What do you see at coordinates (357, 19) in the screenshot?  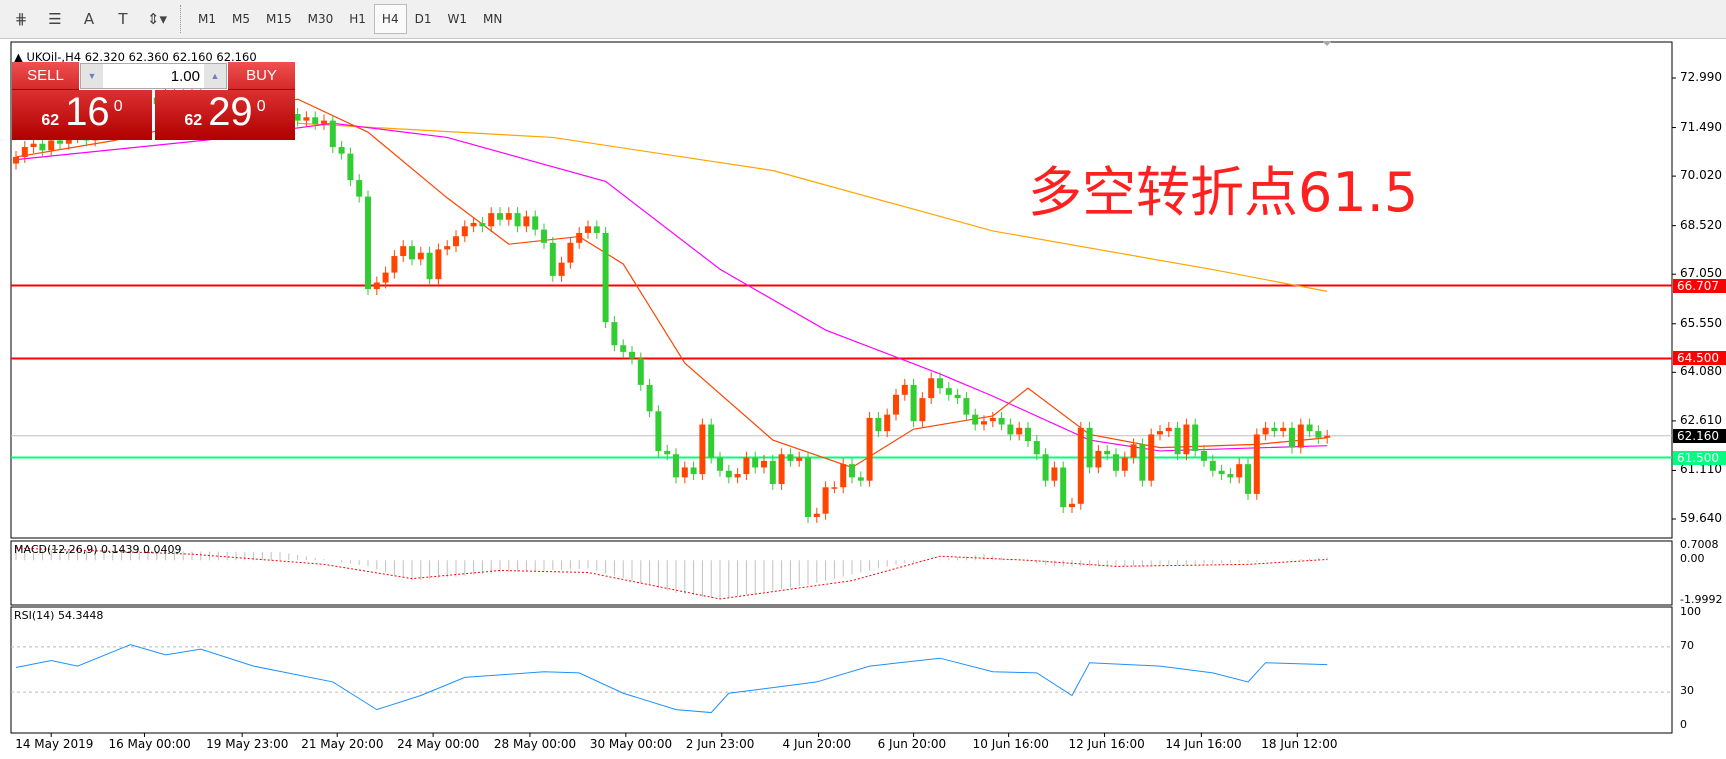 I see `timeframe-h1: H1` at bounding box center [357, 19].